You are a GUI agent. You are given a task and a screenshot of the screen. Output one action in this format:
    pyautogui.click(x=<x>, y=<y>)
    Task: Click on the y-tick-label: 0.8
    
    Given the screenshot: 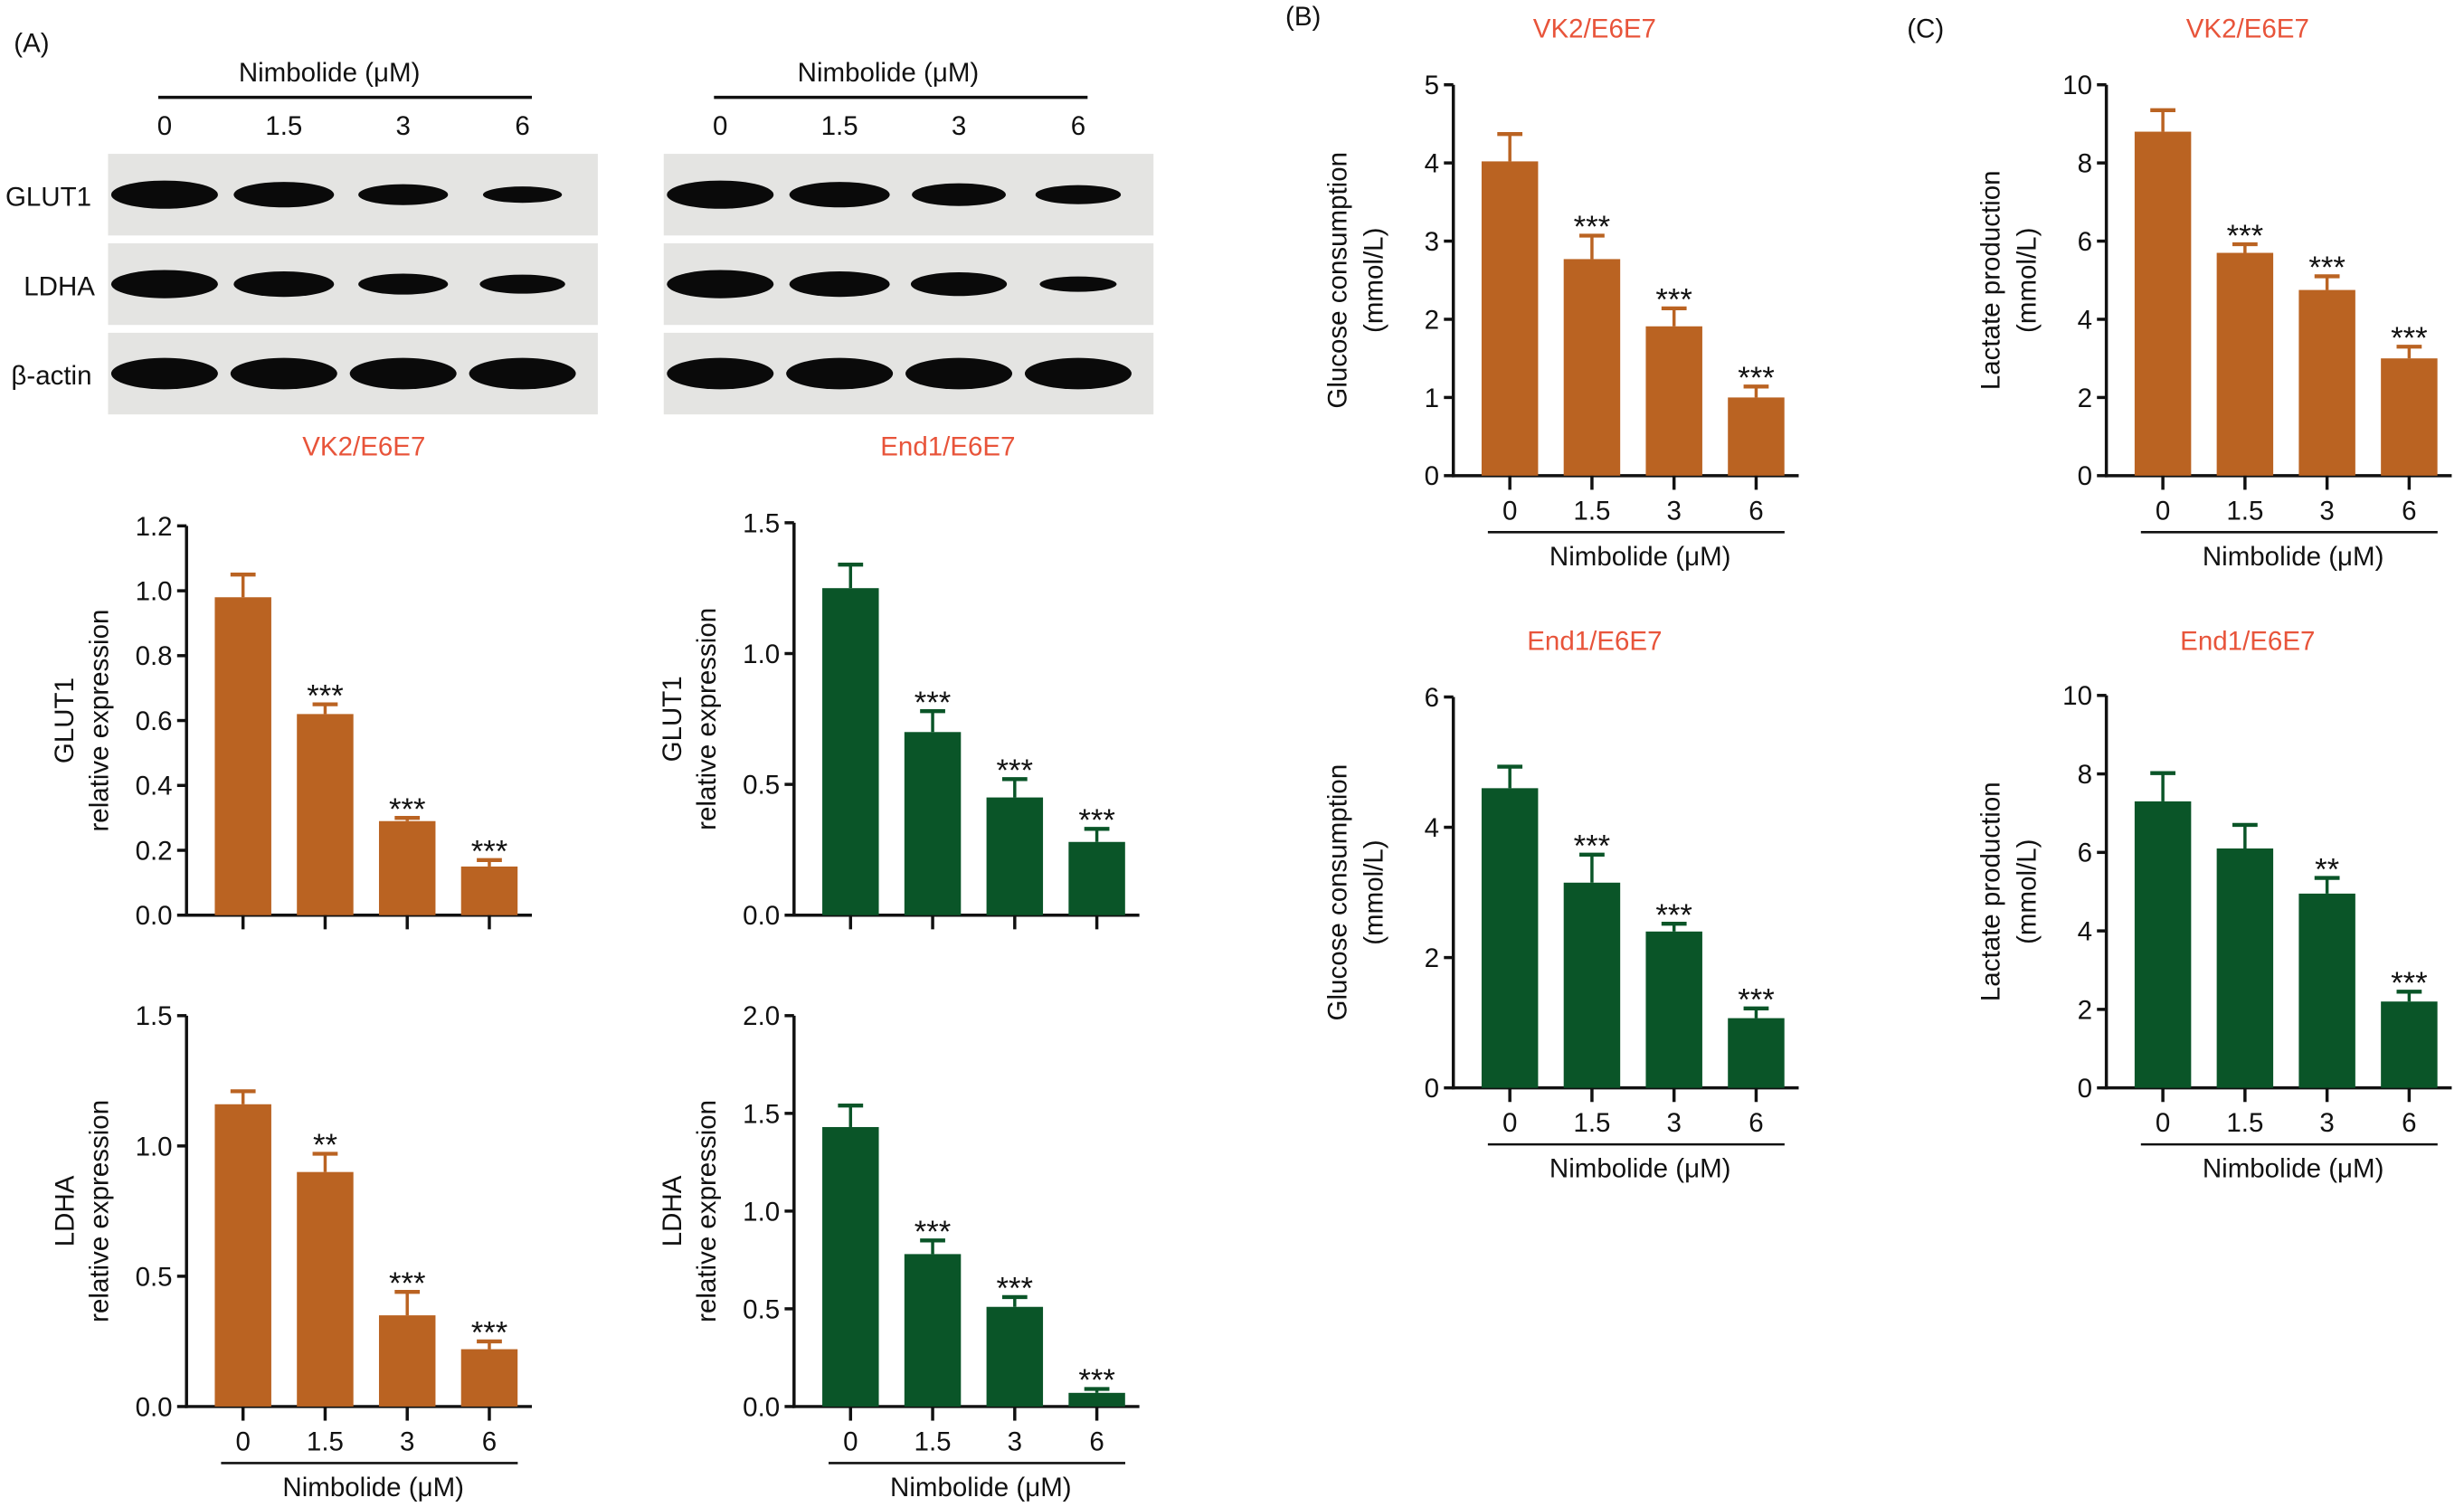 What is the action you would take?
    pyautogui.click(x=154, y=656)
    